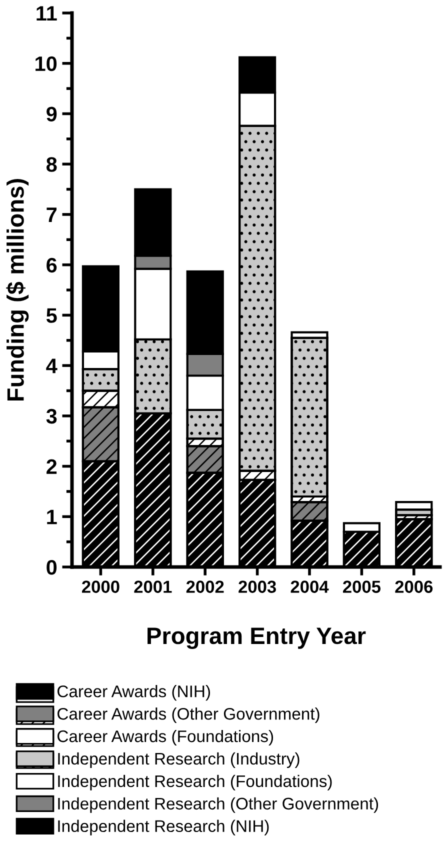 This screenshot has width=443, height=854. I want to click on x-tick-label: 2002, so click(205, 586).